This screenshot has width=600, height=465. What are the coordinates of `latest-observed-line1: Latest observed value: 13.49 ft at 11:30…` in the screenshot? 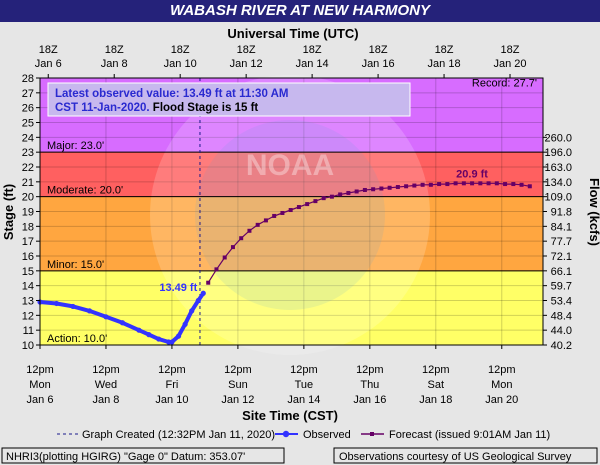 It's located at (172, 94).